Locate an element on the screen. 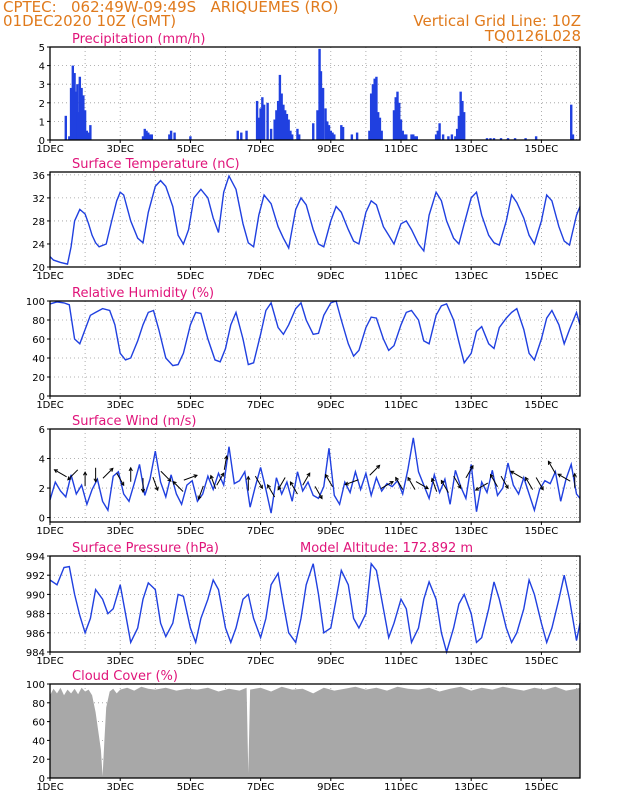  model-code: TQ0126L028 is located at coordinates (532, 36).